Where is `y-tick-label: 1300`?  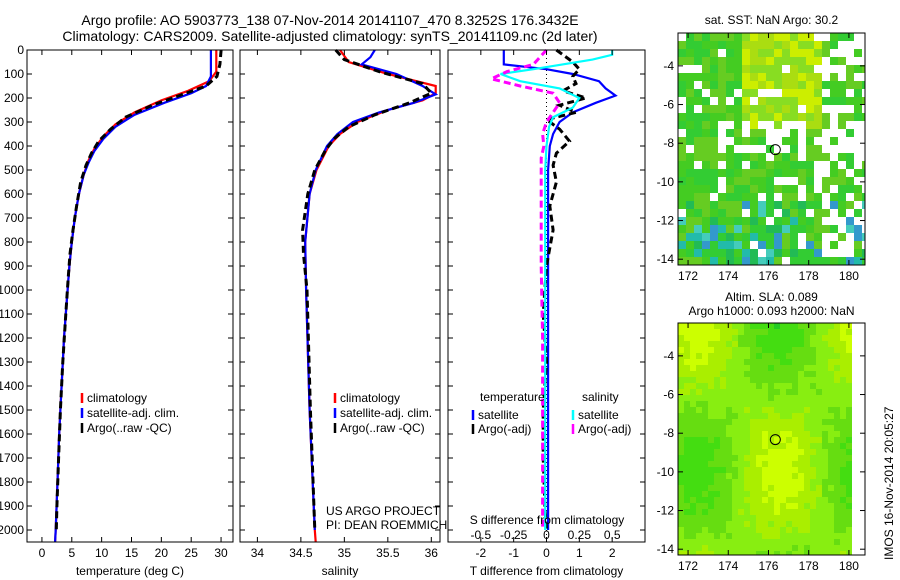 y-tick-label: 1300 is located at coordinates (12, 362).